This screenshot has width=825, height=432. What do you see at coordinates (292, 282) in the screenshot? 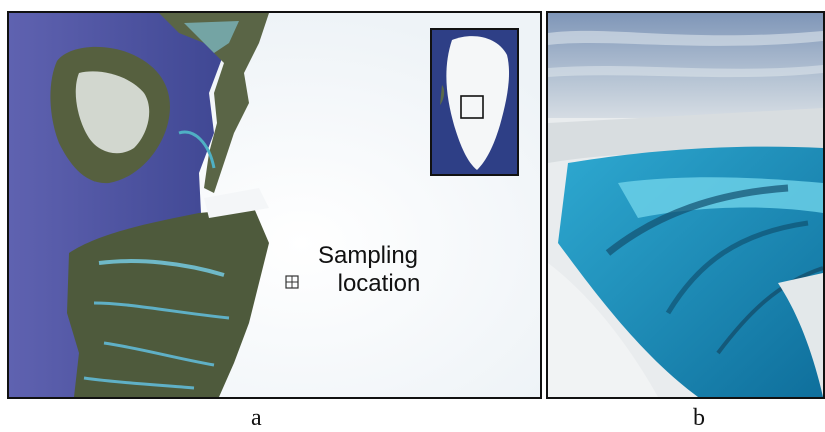
I see `crosshair-square-icon` at bounding box center [292, 282].